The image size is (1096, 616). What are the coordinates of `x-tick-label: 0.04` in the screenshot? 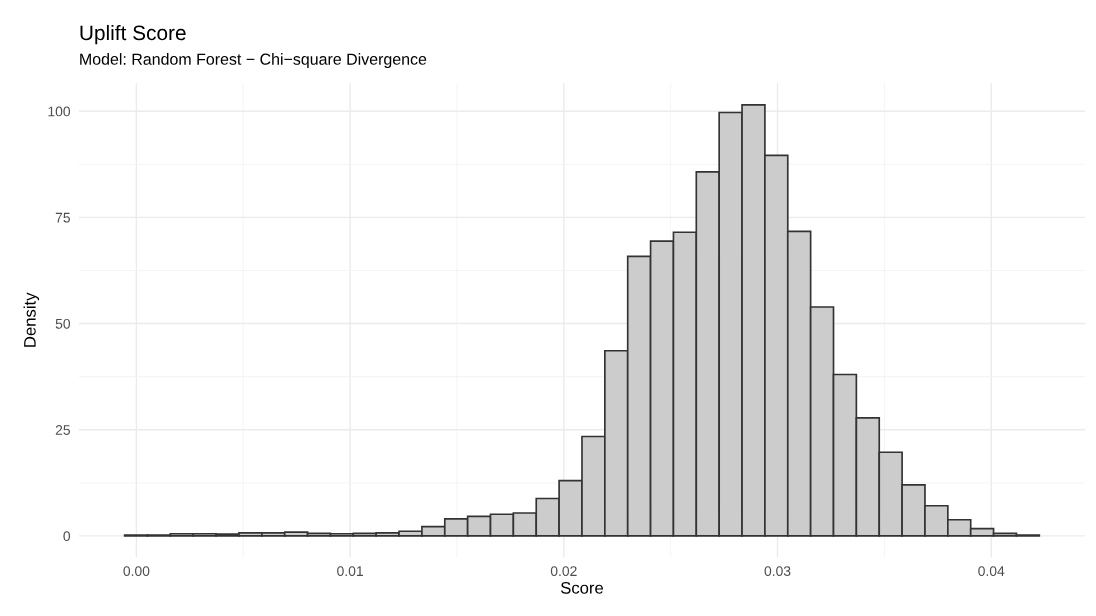 It's located at (991, 571).